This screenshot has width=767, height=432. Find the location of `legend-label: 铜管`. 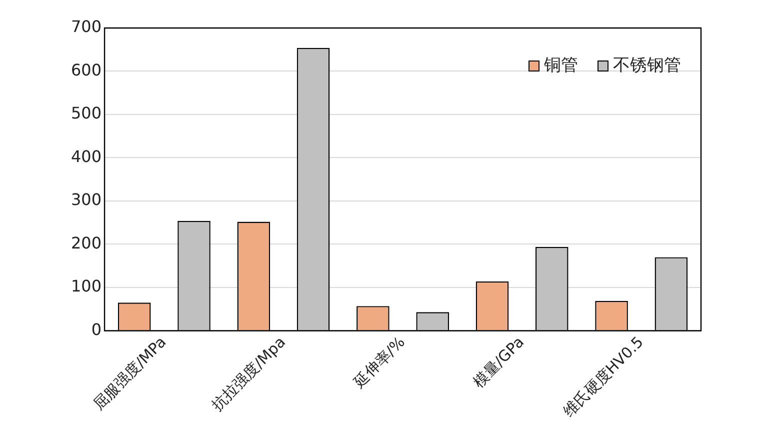

legend-label: 铜管 is located at coordinates (560, 65).